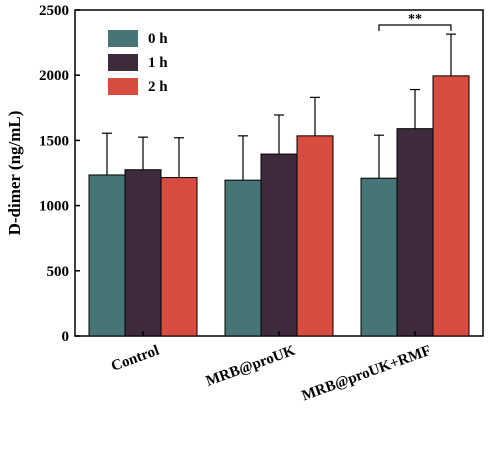  What do you see at coordinates (367, 374) in the screenshot?
I see `x-tick-label: MRB@proUK+RMF` at bounding box center [367, 374].